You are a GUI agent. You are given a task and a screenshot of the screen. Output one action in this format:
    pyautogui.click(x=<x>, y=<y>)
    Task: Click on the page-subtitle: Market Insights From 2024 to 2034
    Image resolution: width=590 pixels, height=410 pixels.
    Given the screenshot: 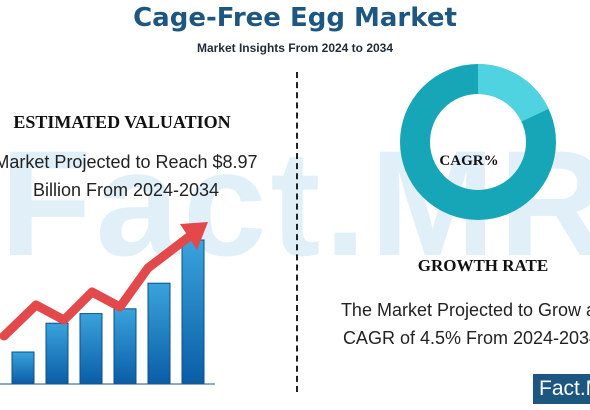 What is the action you would take?
    pyautogui.click(x=295, y=48)
    